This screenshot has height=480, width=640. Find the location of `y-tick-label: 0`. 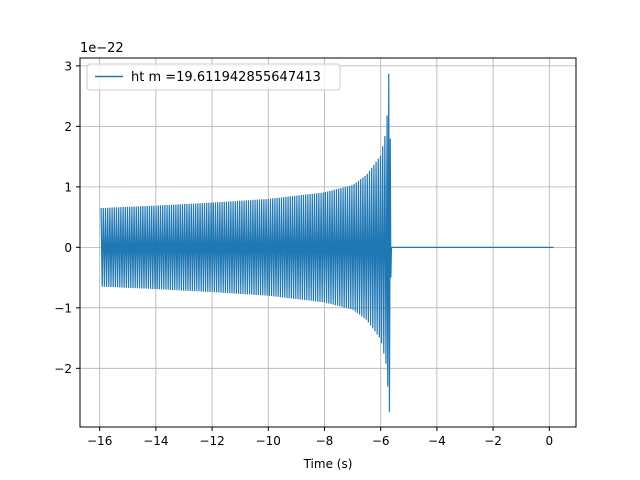

y-tick-label: 0 is located at coordinates (68, 248).